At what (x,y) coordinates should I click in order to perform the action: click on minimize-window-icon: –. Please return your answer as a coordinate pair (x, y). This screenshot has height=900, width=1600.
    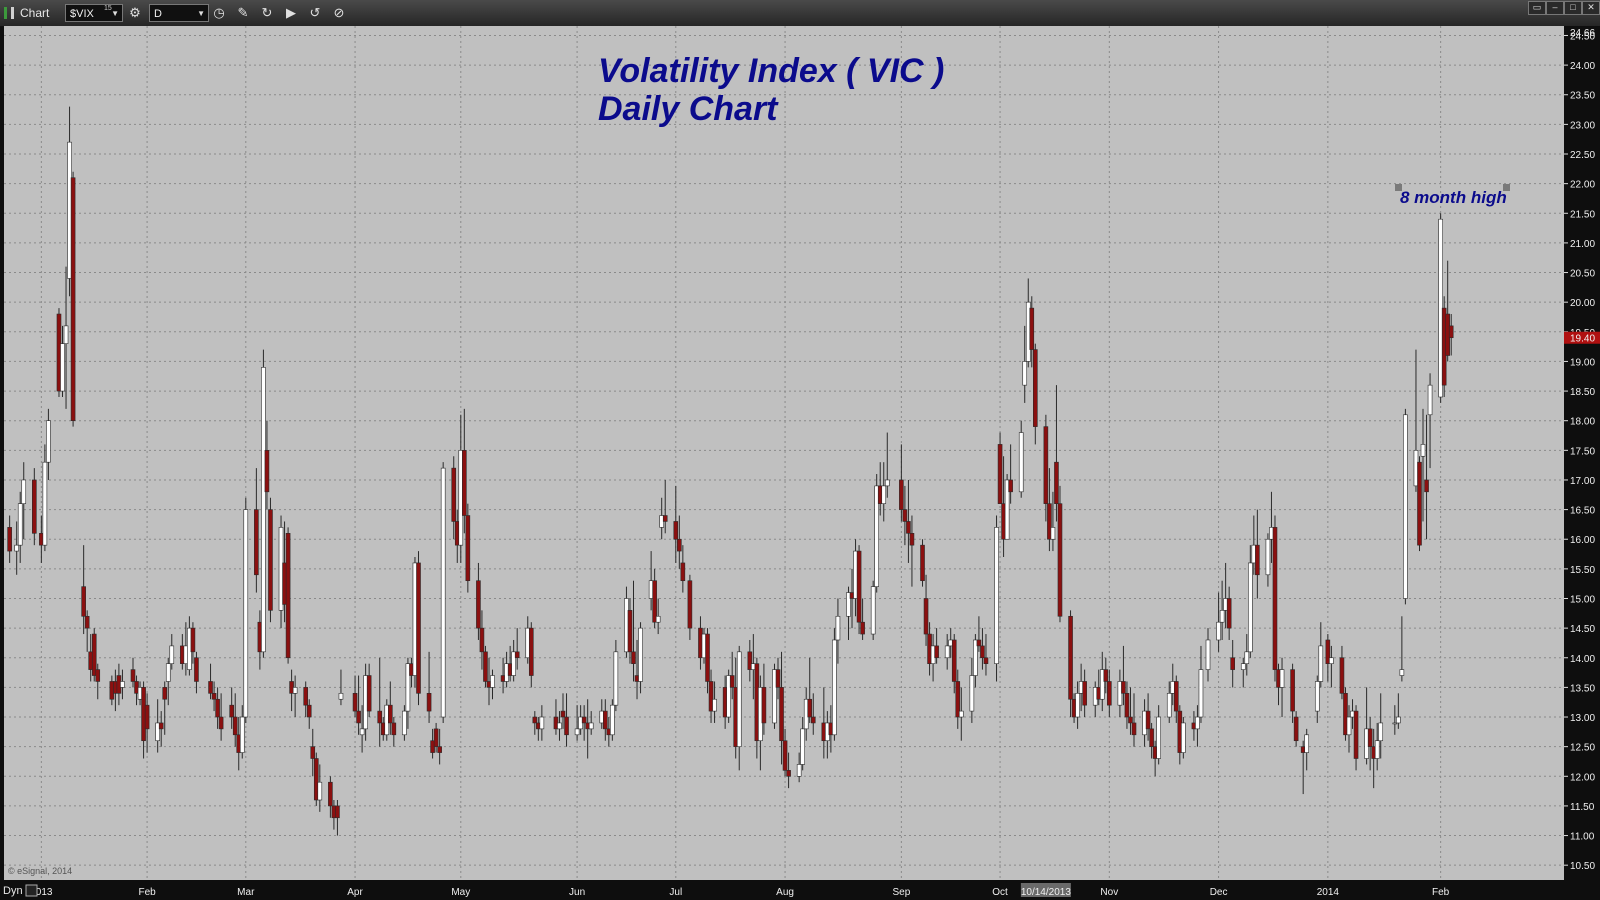
    Looking at the image, I should click on (1555, 8).